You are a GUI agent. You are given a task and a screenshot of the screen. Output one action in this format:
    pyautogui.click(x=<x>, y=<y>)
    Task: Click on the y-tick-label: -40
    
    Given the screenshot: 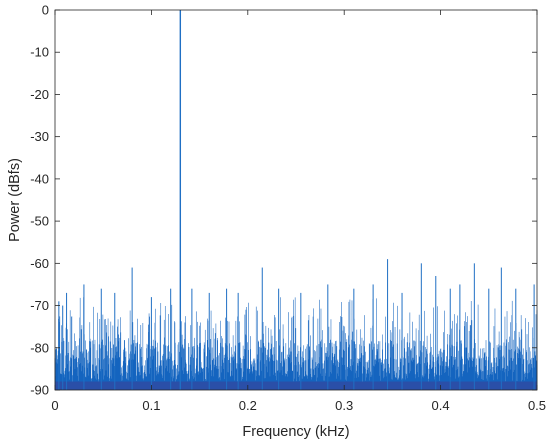 What is the action you would take?
    pyautogui.click(x=39, y=178)
    